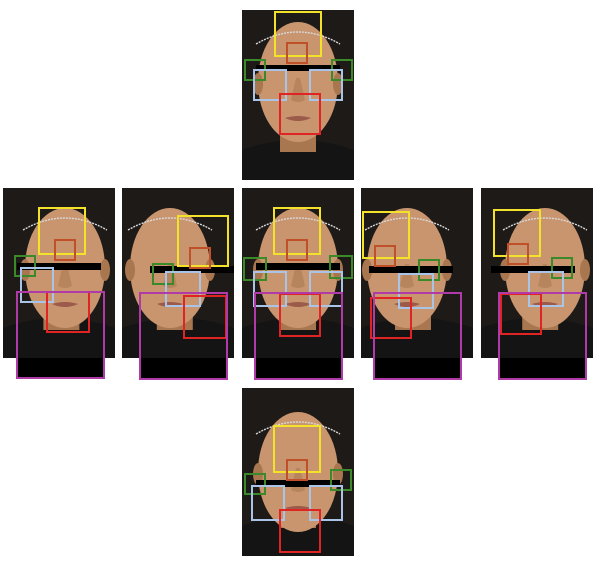 The height and width of the screenshot is (563, 600). I want to click on face-panel-top, so click(298, 95).